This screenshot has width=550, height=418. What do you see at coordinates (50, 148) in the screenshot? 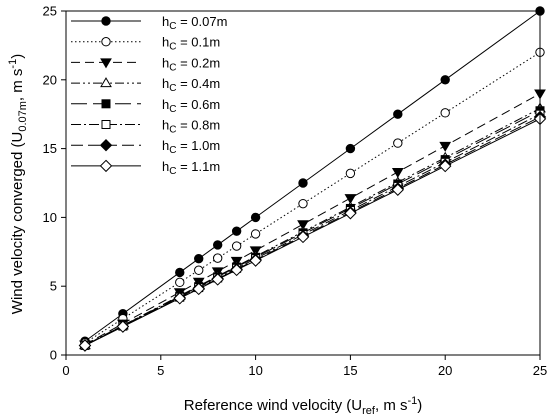
I see `y-tick-label: 15` at bounding box center [50, 148].